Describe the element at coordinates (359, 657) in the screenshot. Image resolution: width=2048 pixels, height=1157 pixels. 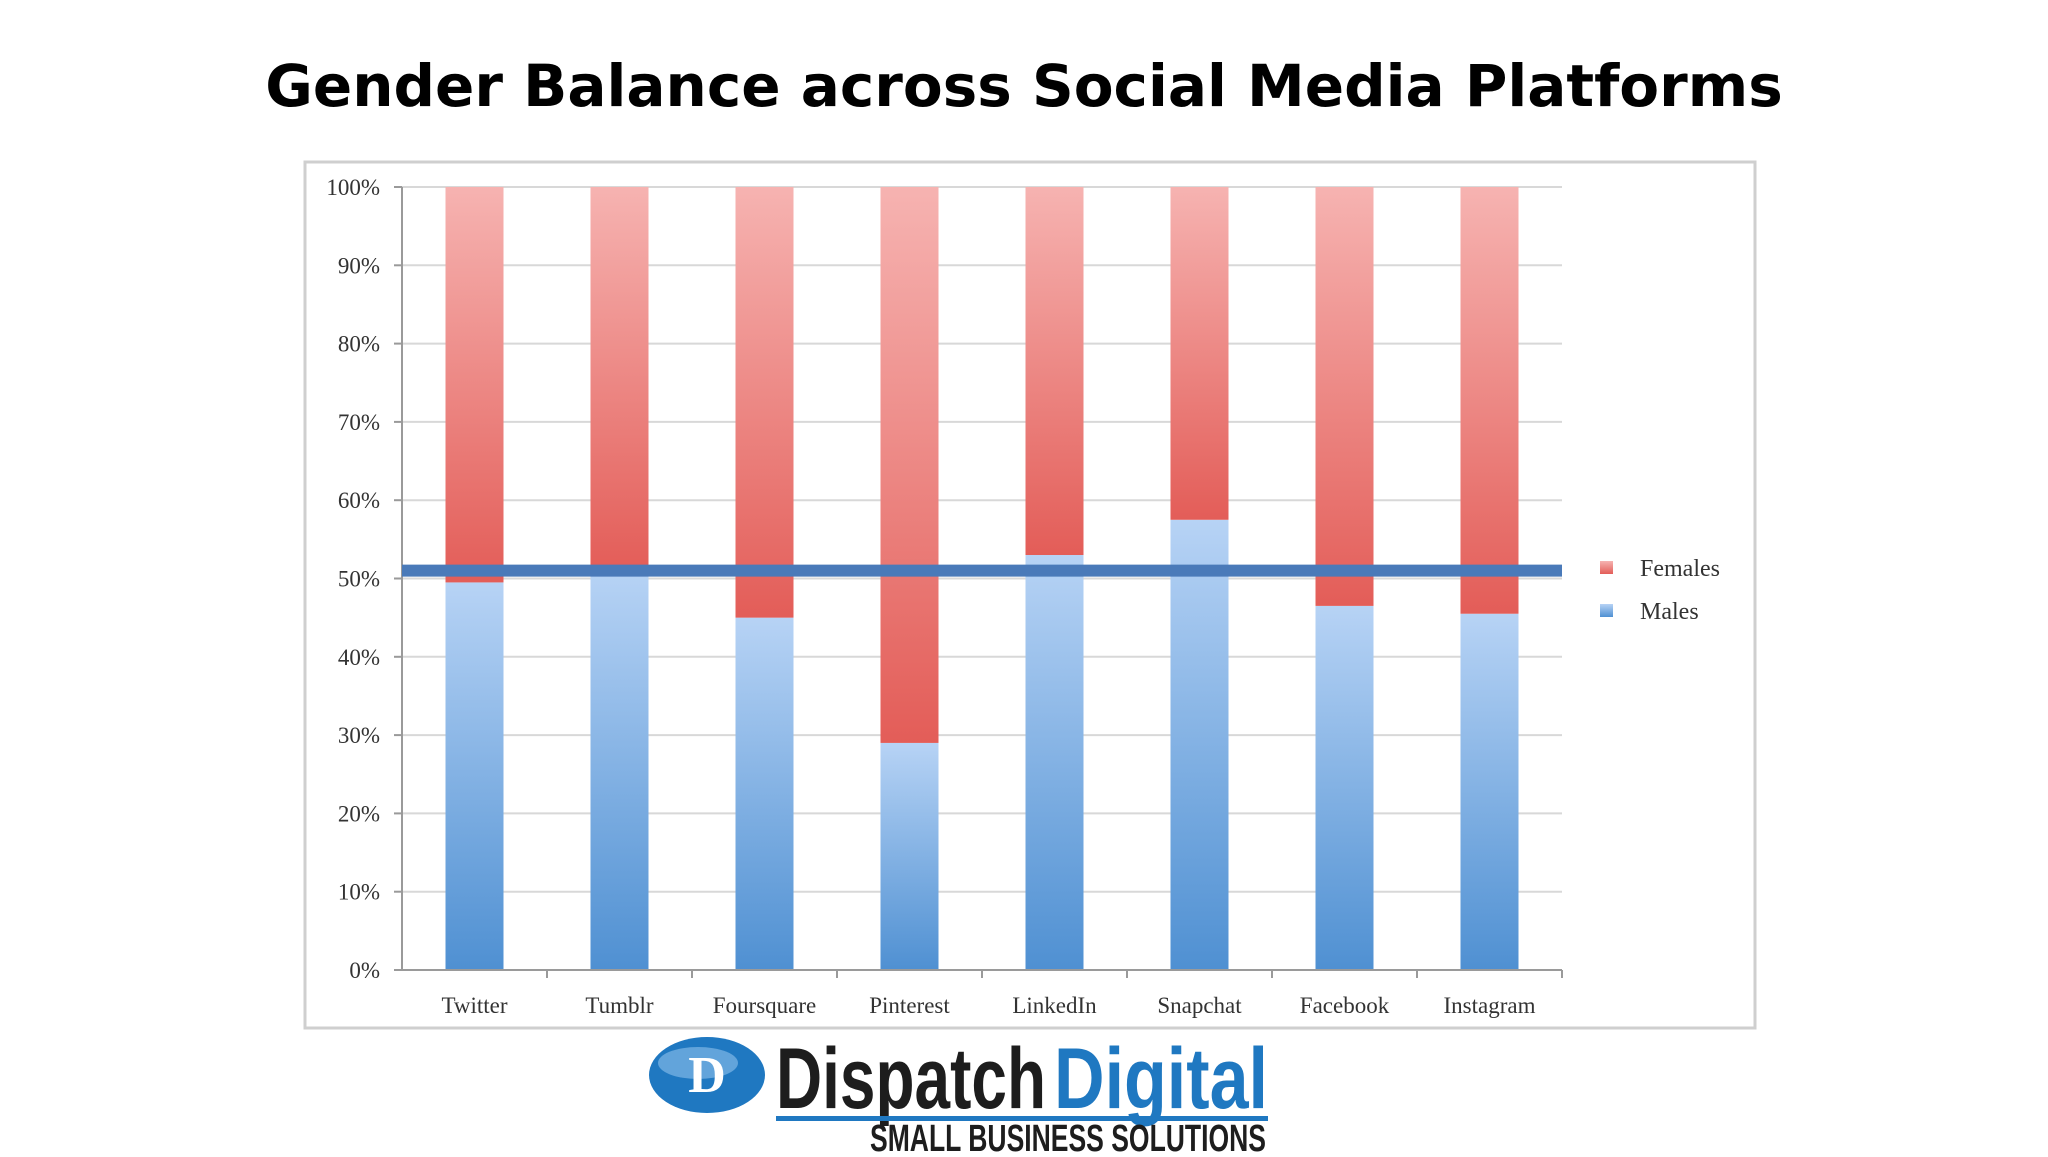
I see `y-tick-label: 40%` at that location.